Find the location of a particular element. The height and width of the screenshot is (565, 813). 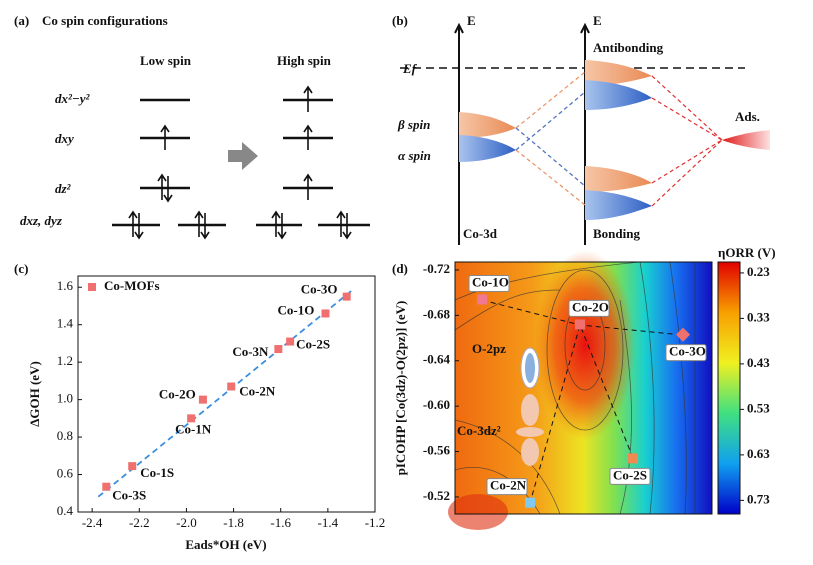

y-tick-label: 0.6 is located at coordinates (65, 473).